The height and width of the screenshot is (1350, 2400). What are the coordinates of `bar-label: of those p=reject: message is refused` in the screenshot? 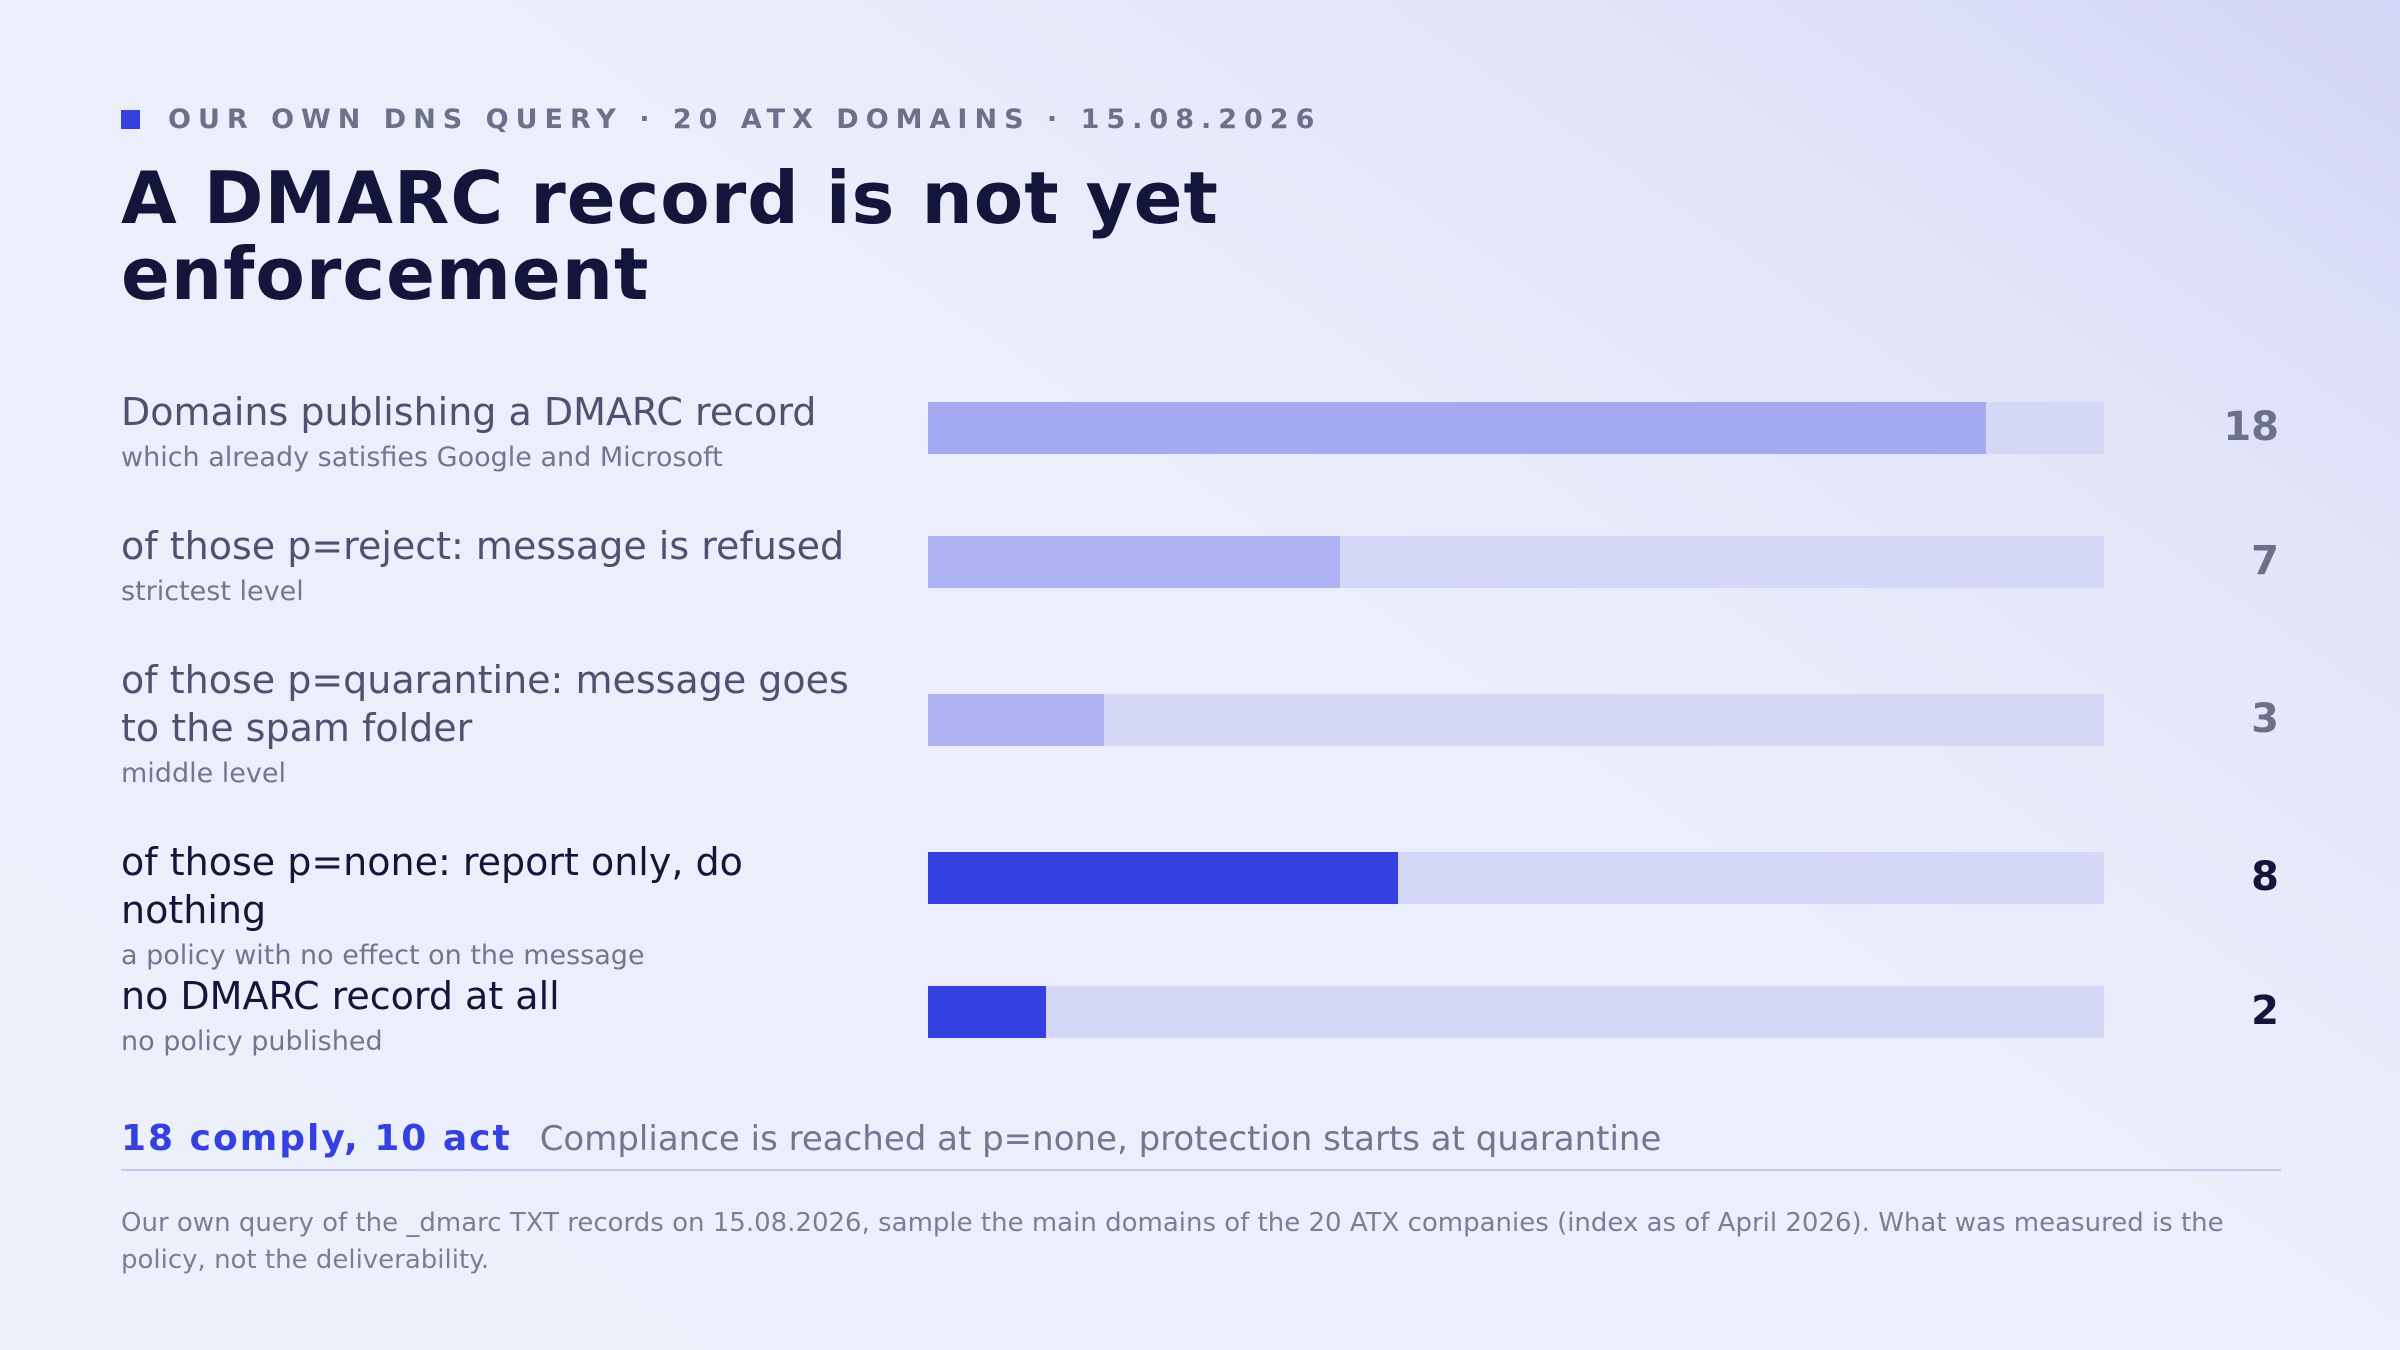 It's located at (483, 546).